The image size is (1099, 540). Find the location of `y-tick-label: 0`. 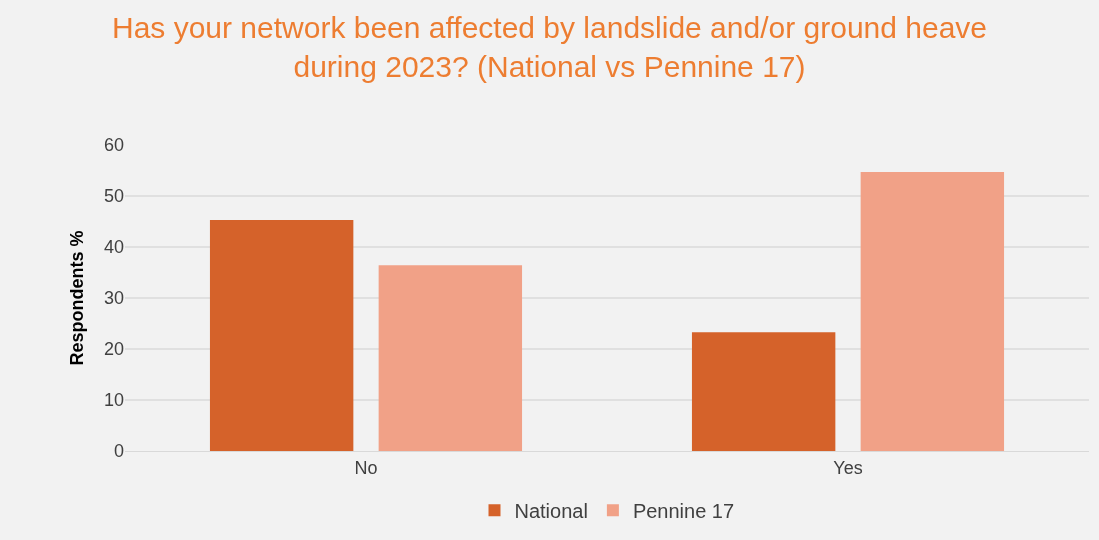

y-tick-label: 0 is located at coordinates (118, 451).